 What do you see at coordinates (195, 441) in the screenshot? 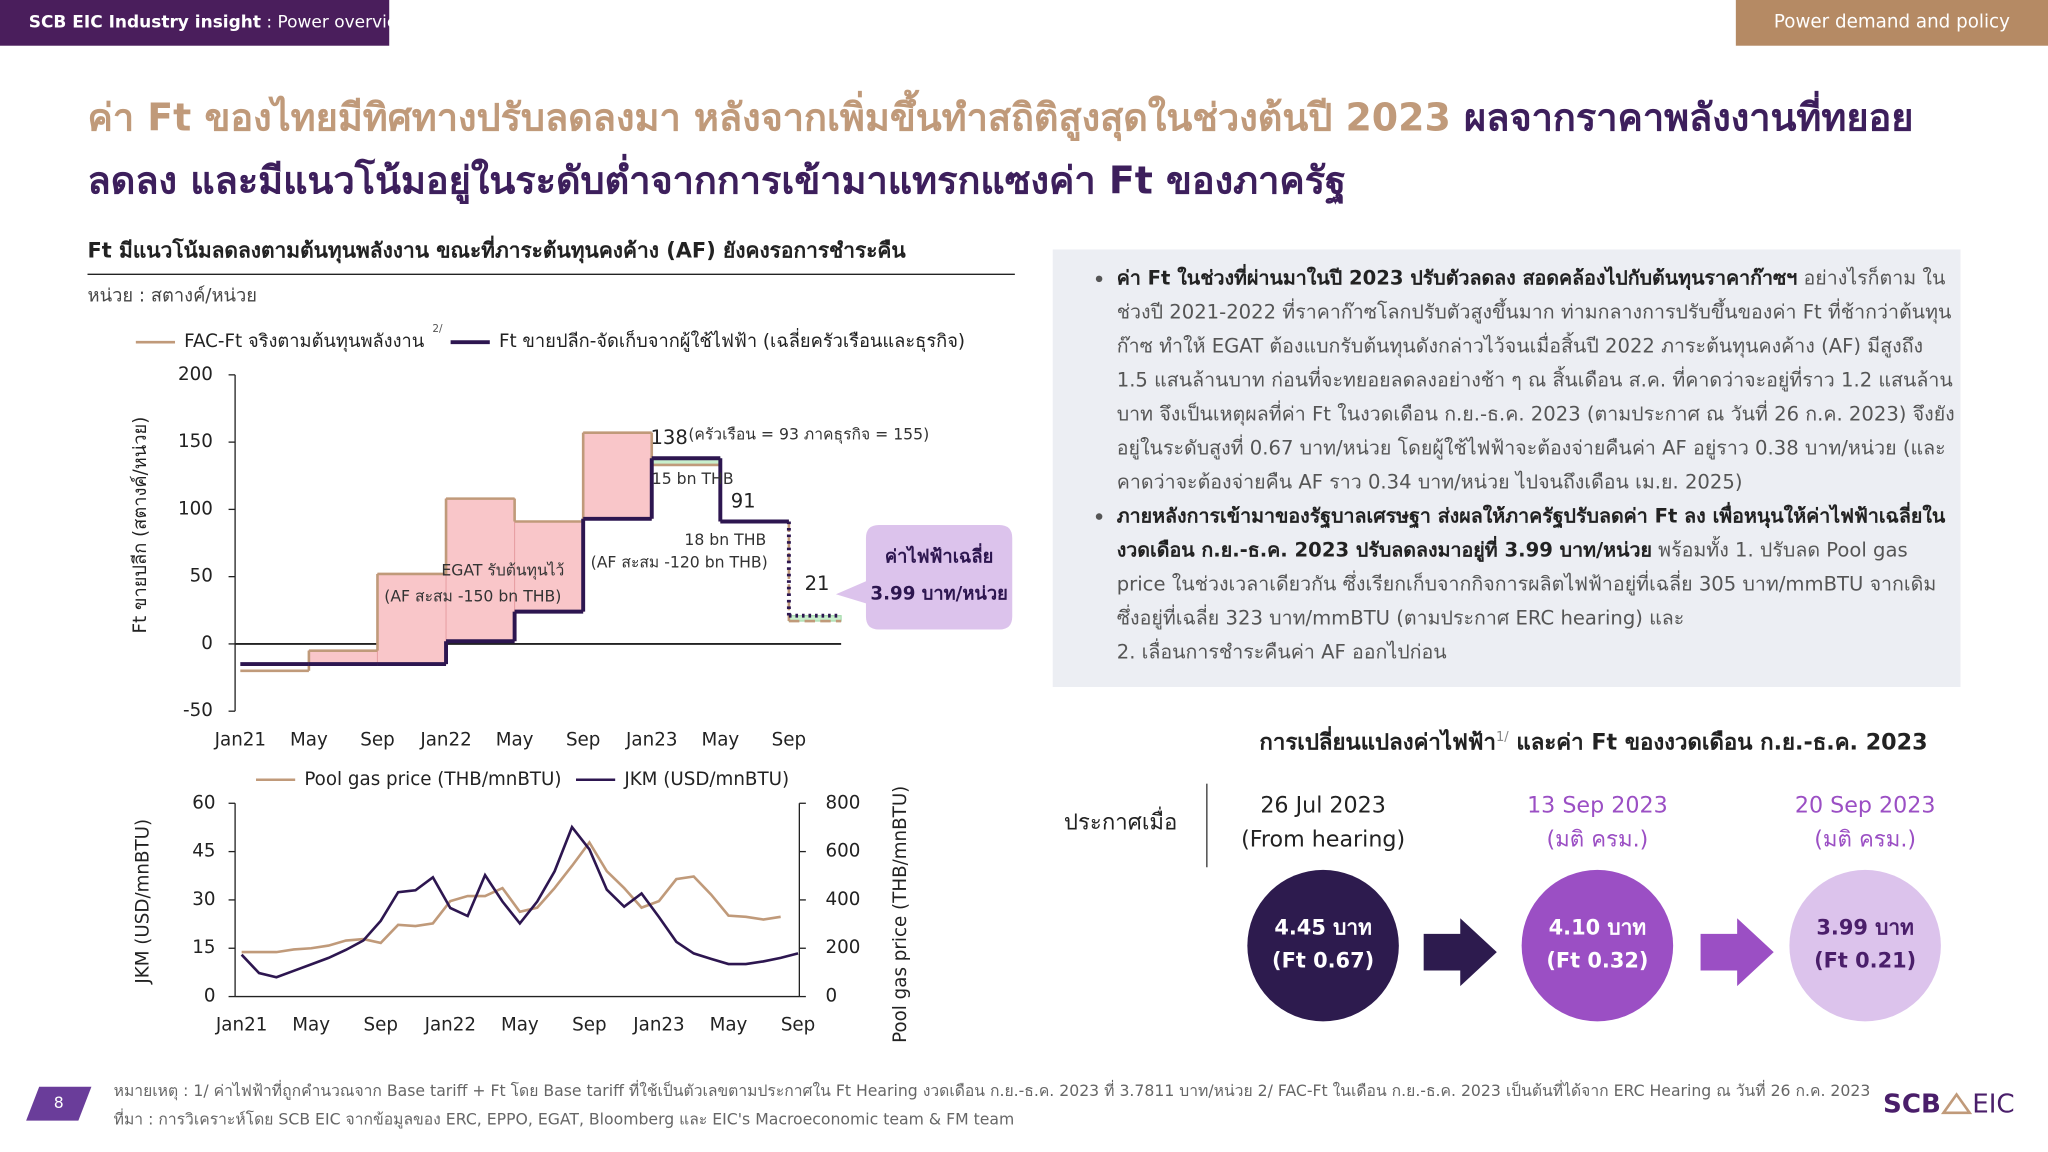
I see `y-tick-label: 150` at bounding box center [195, 441].